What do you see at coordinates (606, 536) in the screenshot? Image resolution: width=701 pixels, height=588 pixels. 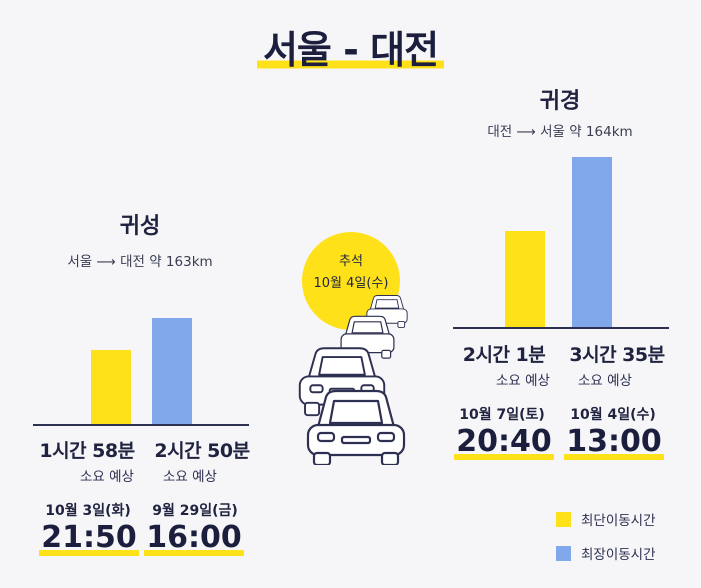 I see `legend: 최단이동시간 최장이동시간` at bounding box center [606, 536].